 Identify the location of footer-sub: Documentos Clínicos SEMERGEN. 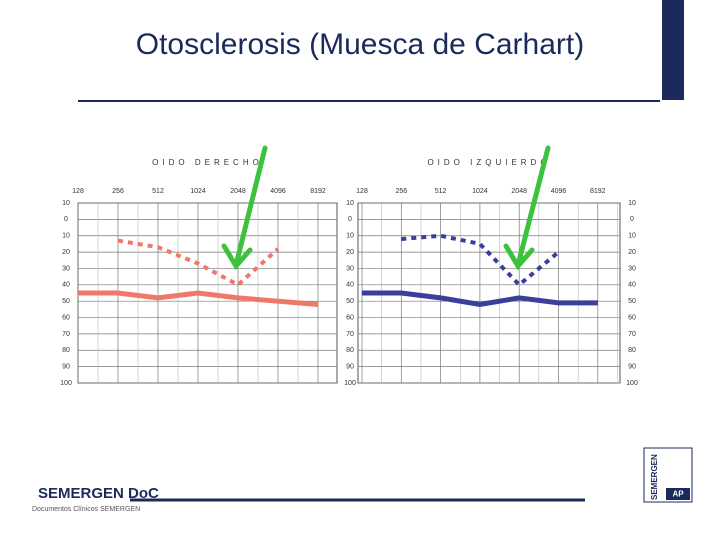
(86, 509).